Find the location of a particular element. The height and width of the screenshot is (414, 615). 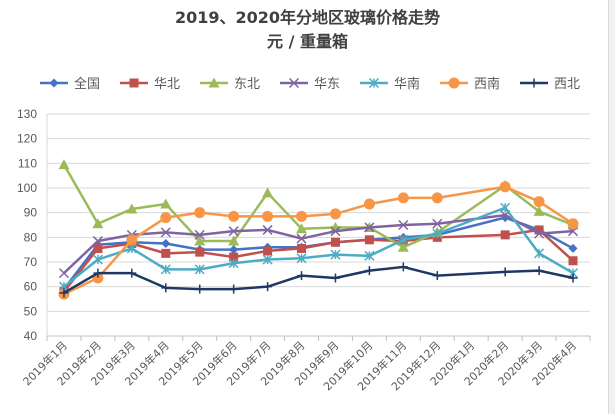

y-tick-label: 120 is located at coordinates (27, 139).